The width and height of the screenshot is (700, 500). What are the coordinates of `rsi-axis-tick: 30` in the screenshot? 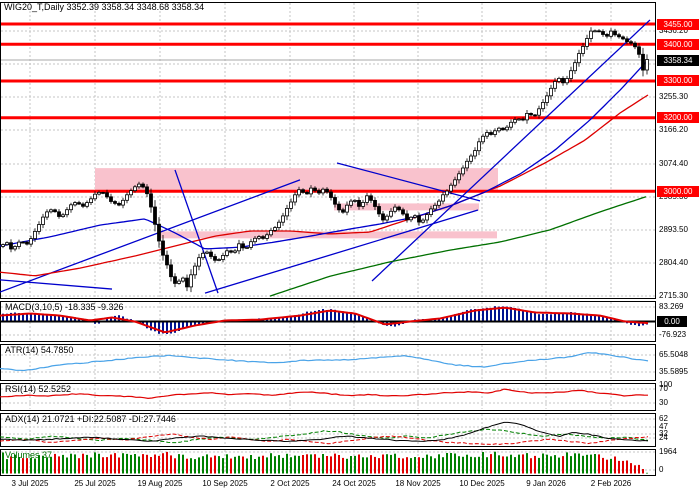 It's located at (663, 402).